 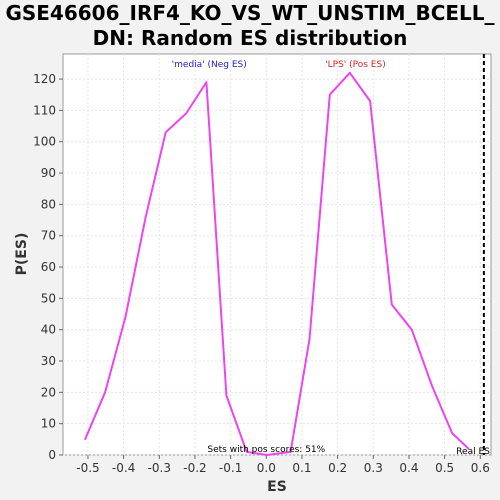 I want to click on x-tick-label: 0.1, so click(x=301, y=468).